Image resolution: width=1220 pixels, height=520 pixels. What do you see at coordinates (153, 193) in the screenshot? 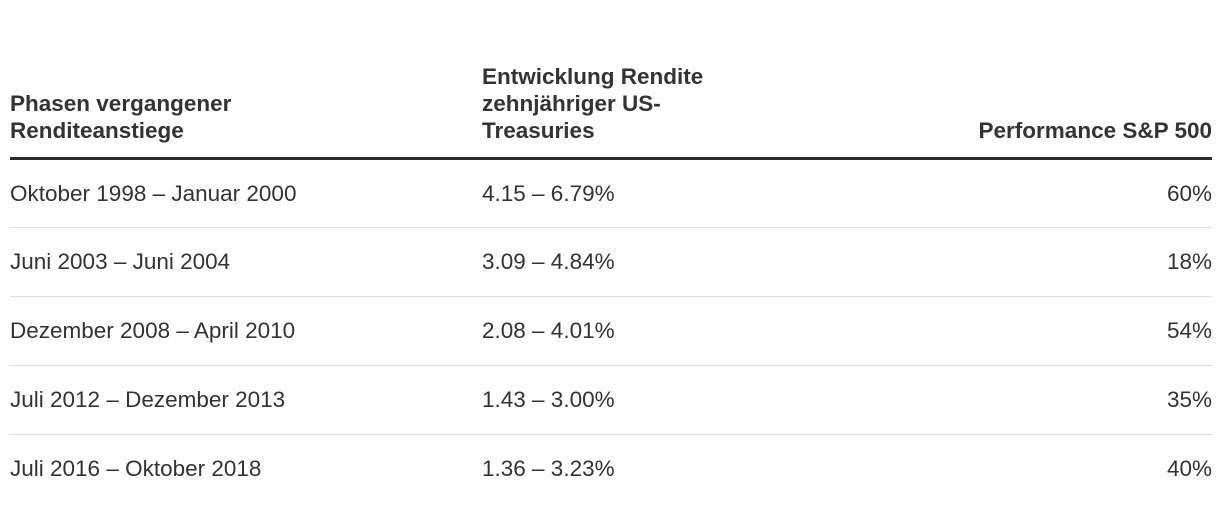
I see `cell-phase: Oktober 1998 – Januar 2000` at bounding box center [153, 193].